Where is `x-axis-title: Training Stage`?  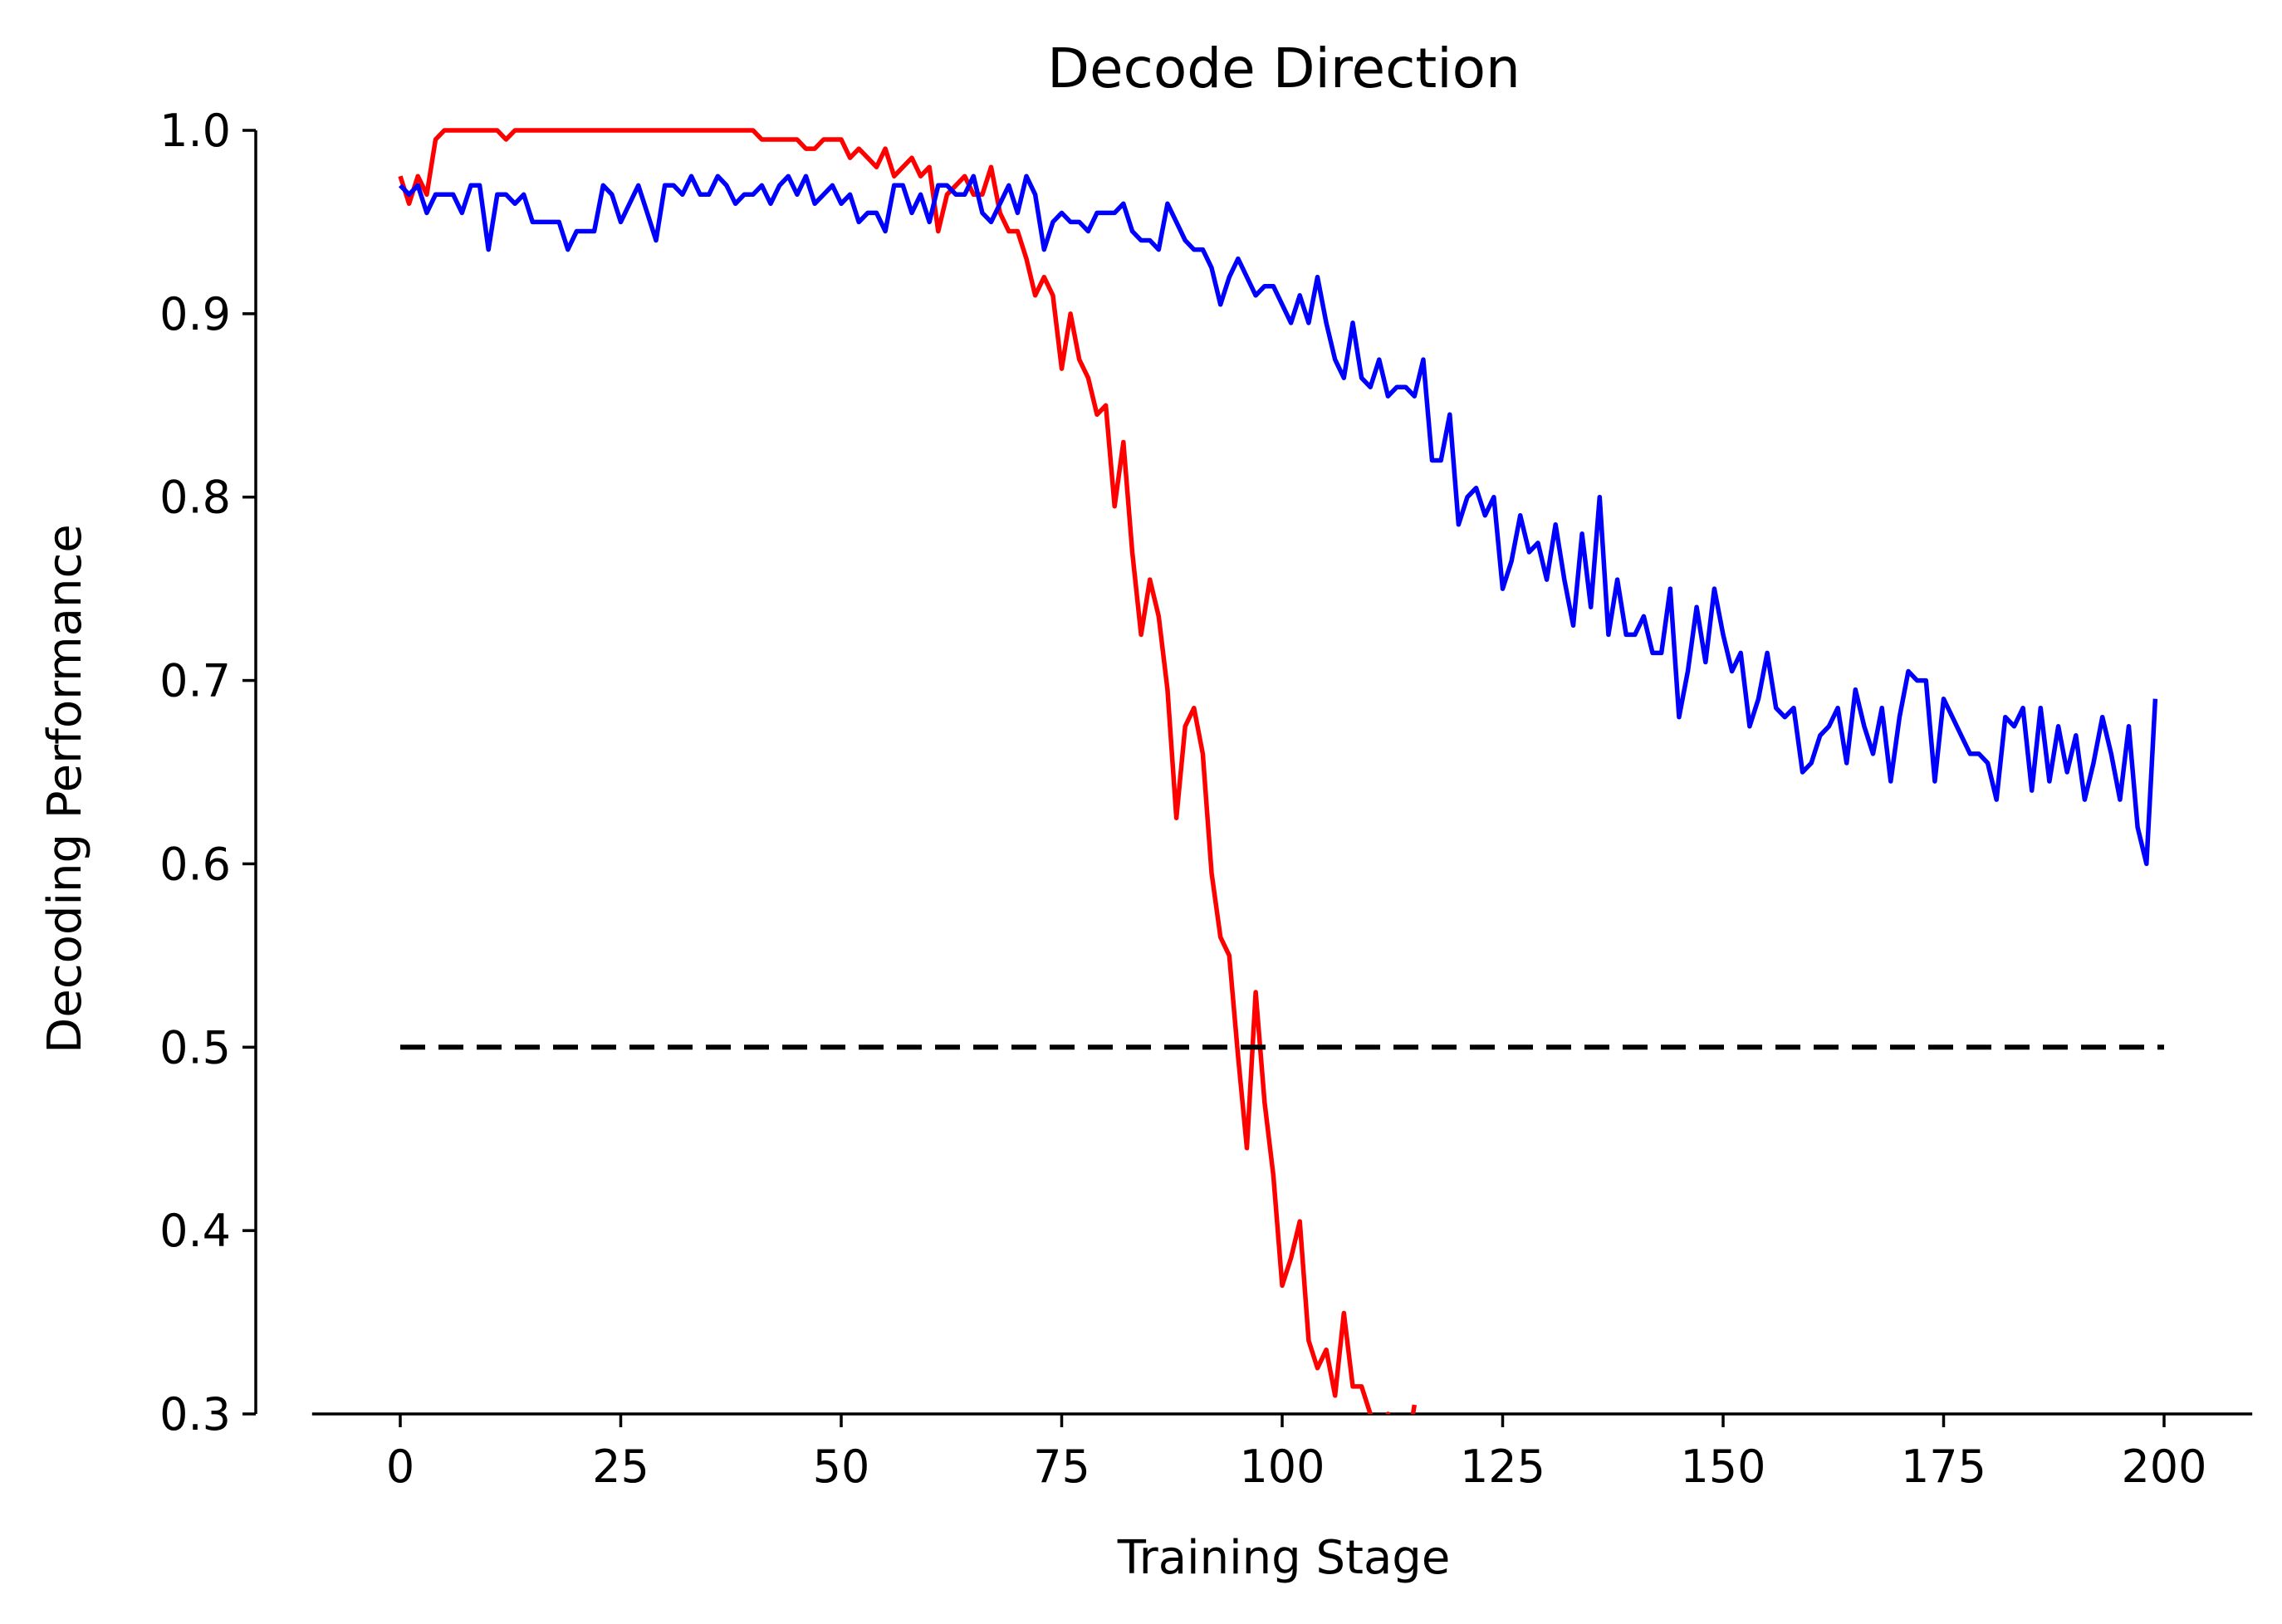
x-axis-title: Training Stage is located at coordinates (1284, 1558).